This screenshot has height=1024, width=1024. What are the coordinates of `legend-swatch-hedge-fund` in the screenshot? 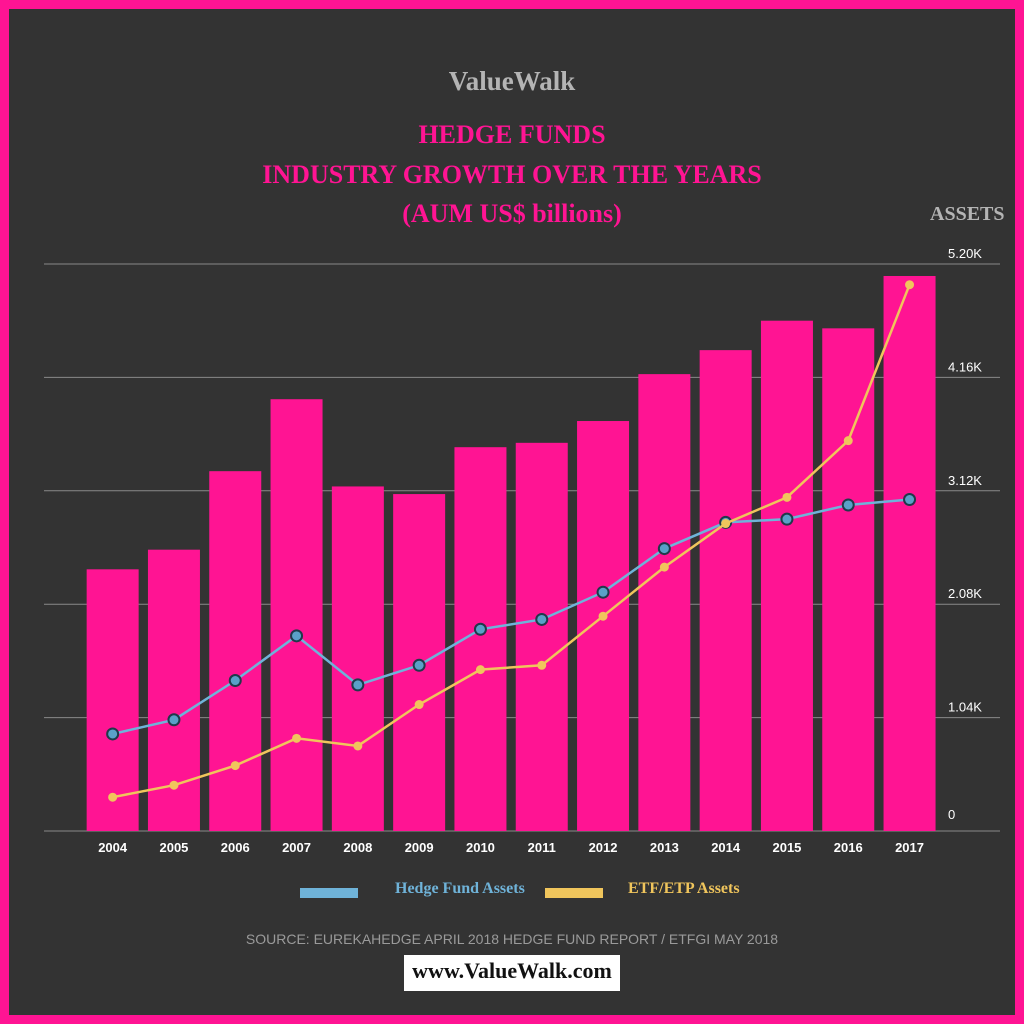 It's located at (329, 893).